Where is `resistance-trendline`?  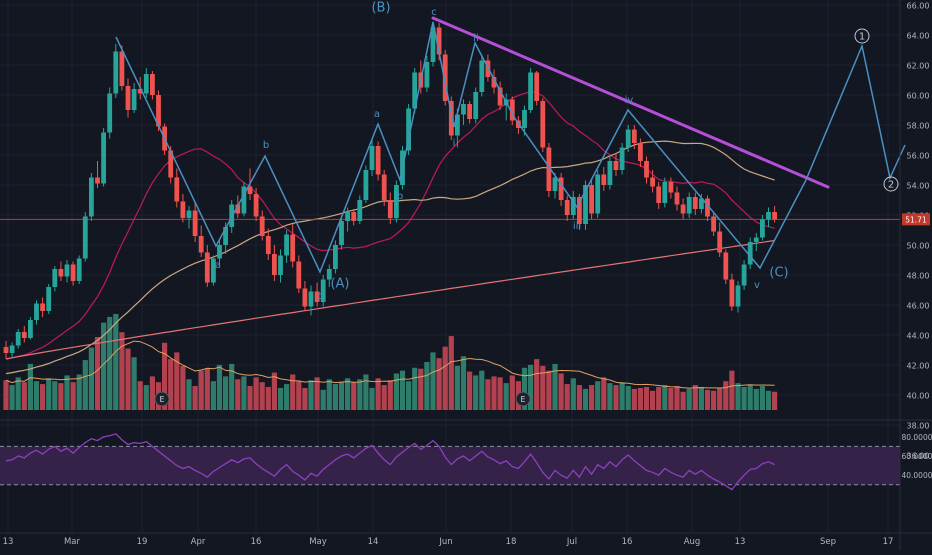 resistance-trendline is located at coordinates (630, 102).